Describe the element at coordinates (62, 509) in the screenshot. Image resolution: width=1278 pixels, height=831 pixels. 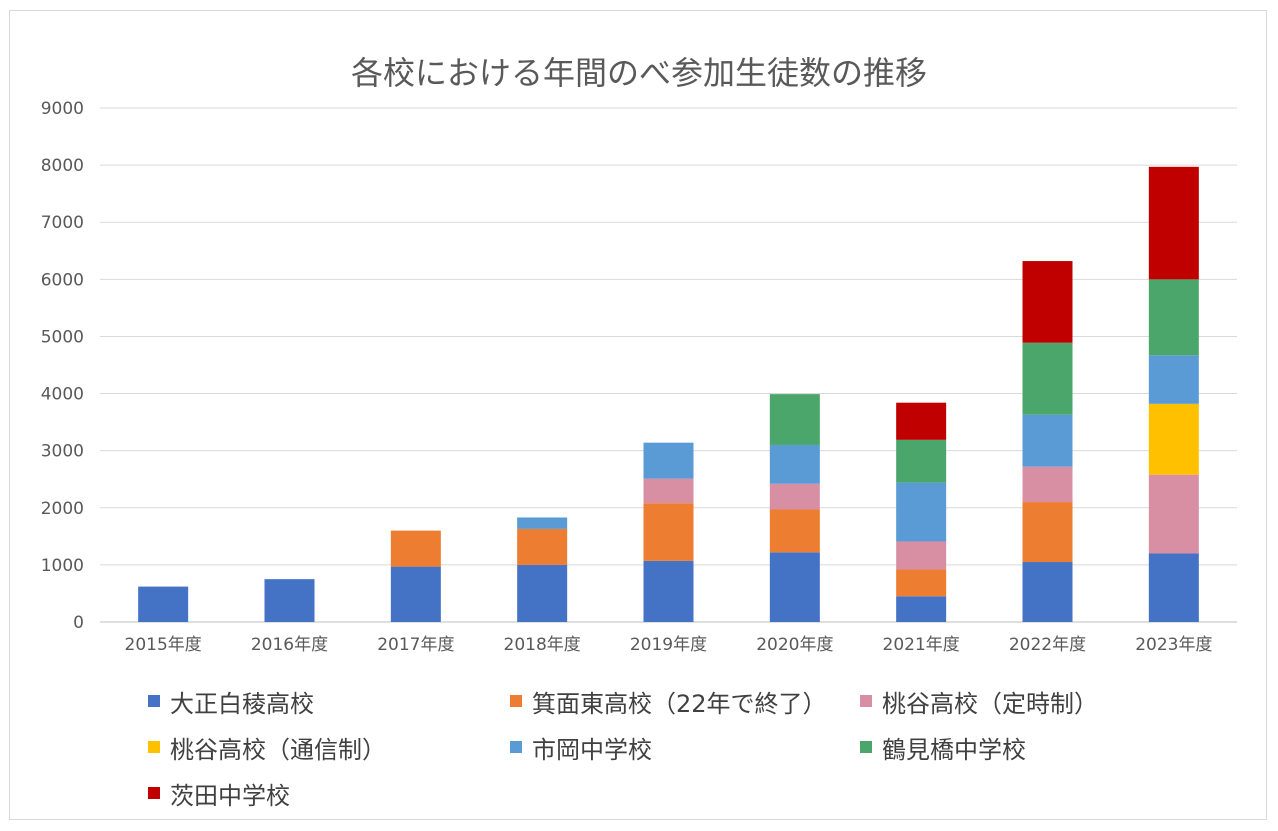
I see `y-tick-label: 2000` at that location.